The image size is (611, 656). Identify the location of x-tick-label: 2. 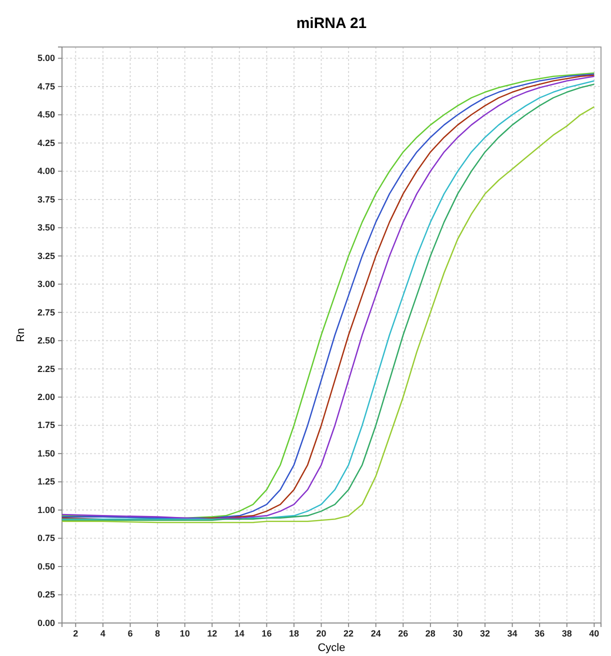
(75, 633).